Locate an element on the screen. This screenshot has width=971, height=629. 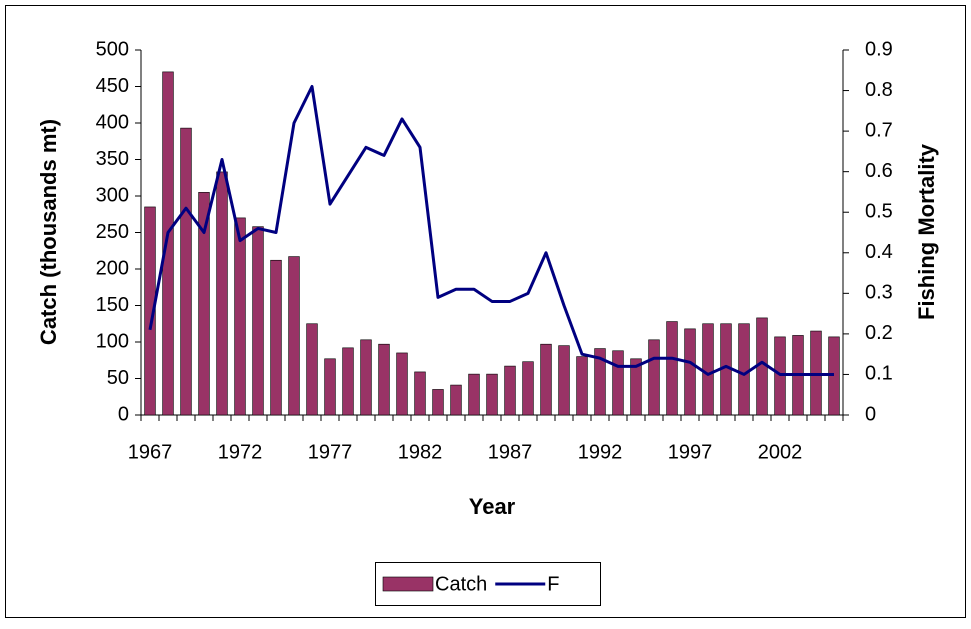
y2-tick-label: 0.9 is located at coordinates (879, 49).